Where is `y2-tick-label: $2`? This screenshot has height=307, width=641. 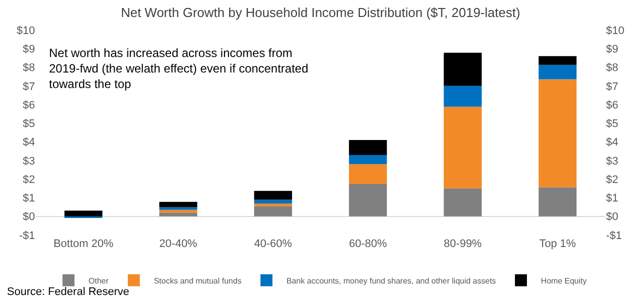
y2-tick-label: $2 is located at coordinates (612, 180).